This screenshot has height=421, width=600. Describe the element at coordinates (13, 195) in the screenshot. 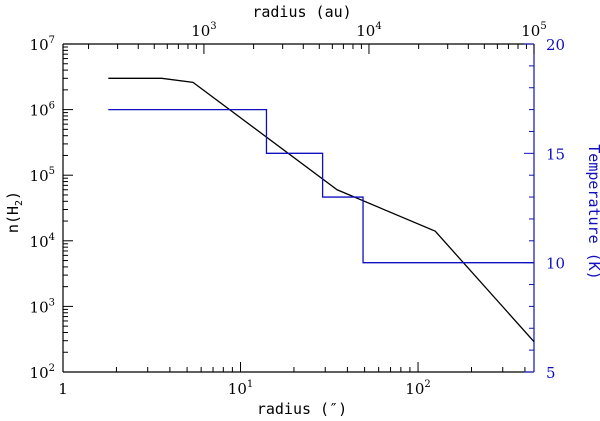

I see `y-left-title-close: )` at that location.